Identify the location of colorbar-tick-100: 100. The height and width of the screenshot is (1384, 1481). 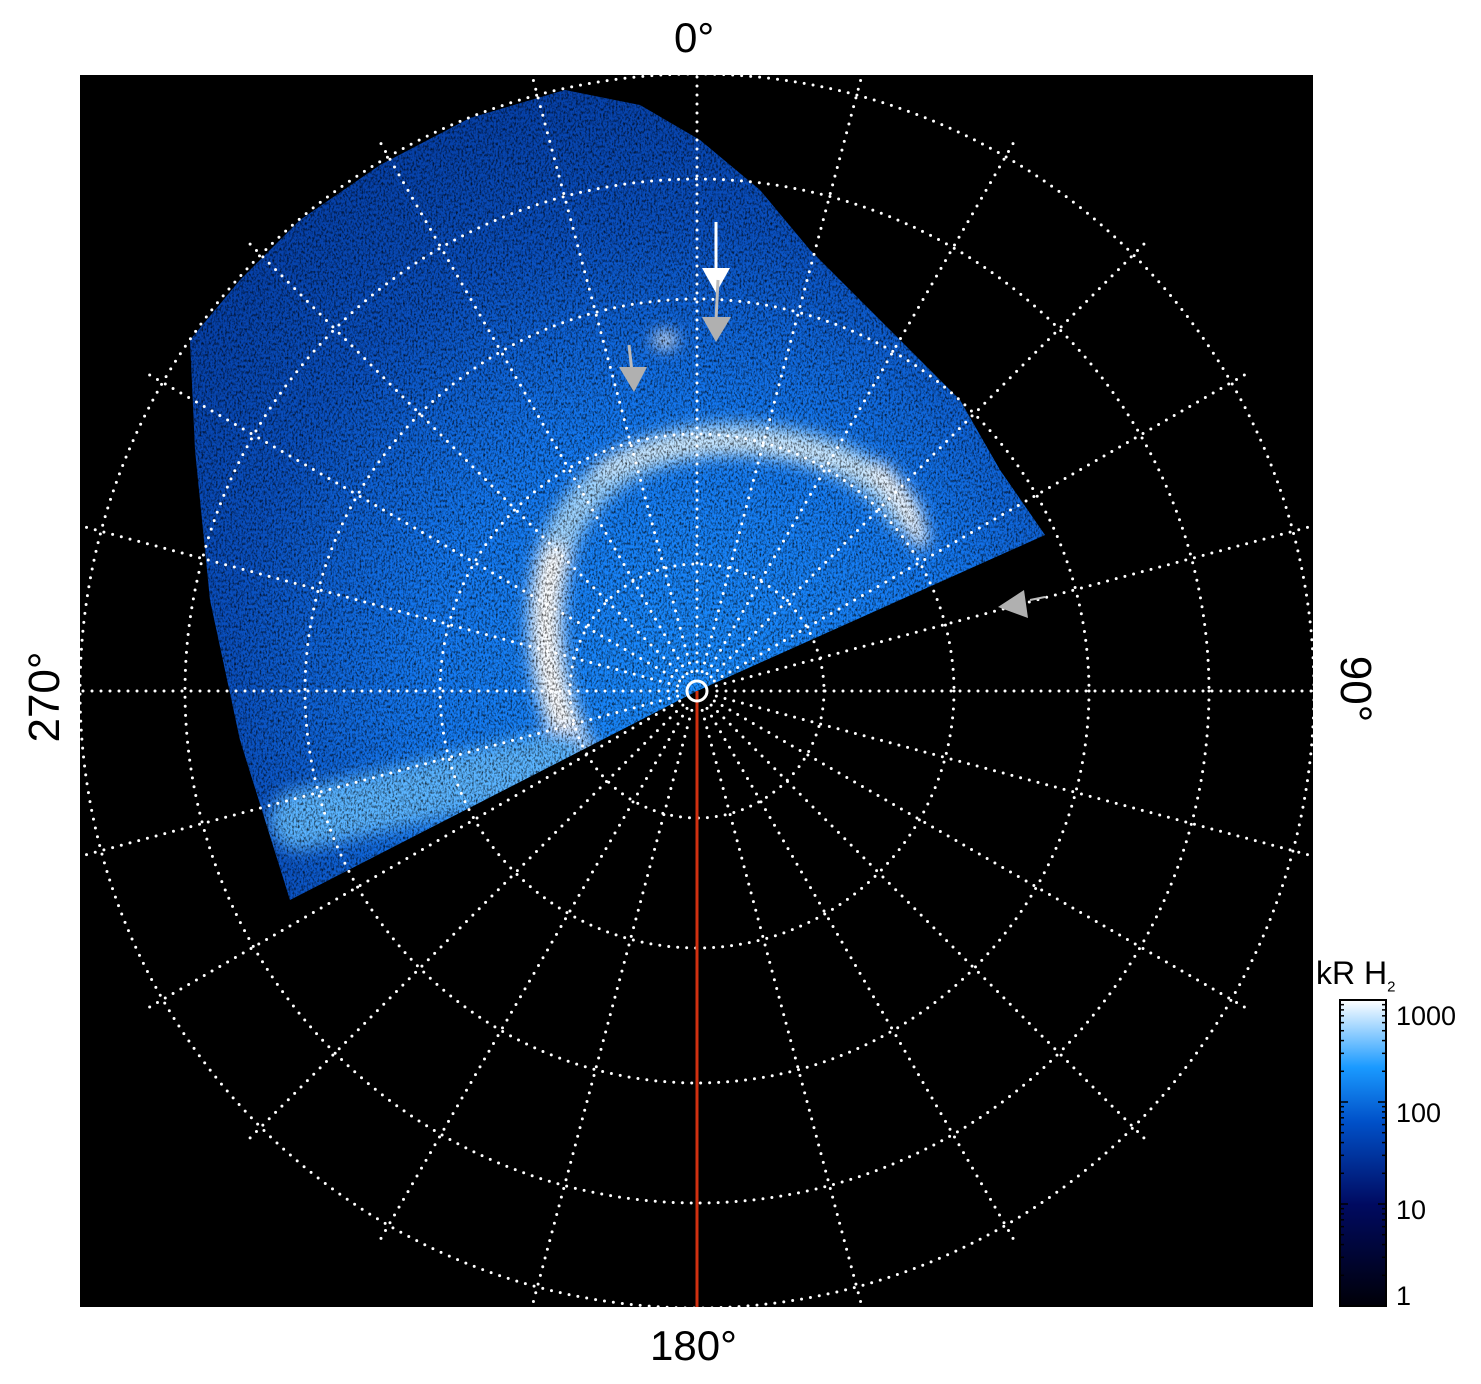
(1419, 1113).